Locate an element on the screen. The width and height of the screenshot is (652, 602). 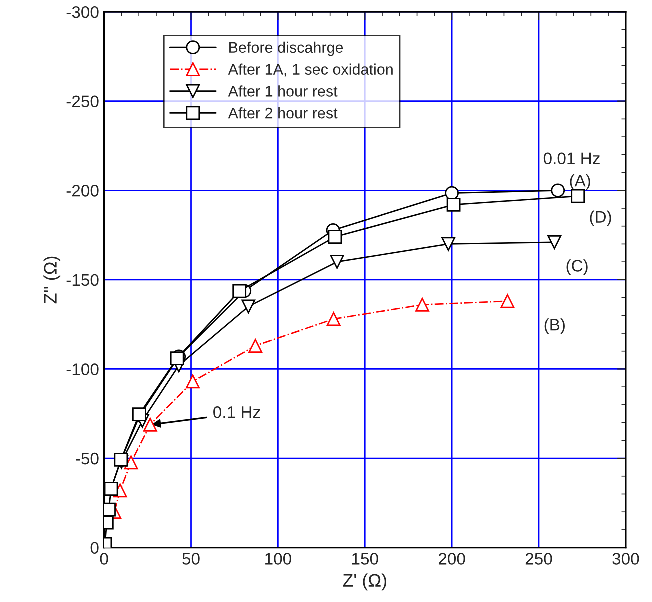
y-tick-label: -300 is located at coordinates (82, 12).